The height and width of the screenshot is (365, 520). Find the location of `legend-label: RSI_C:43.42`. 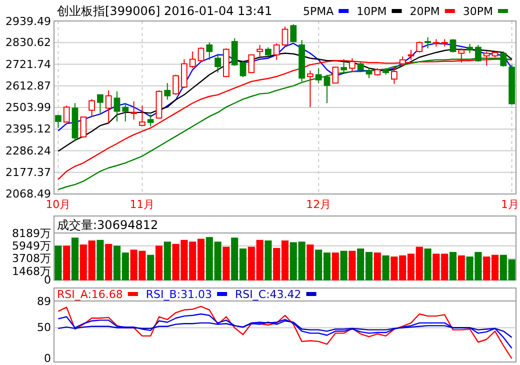

legend-label: RSI_C:43.42 is located at coordinates (268, 294).